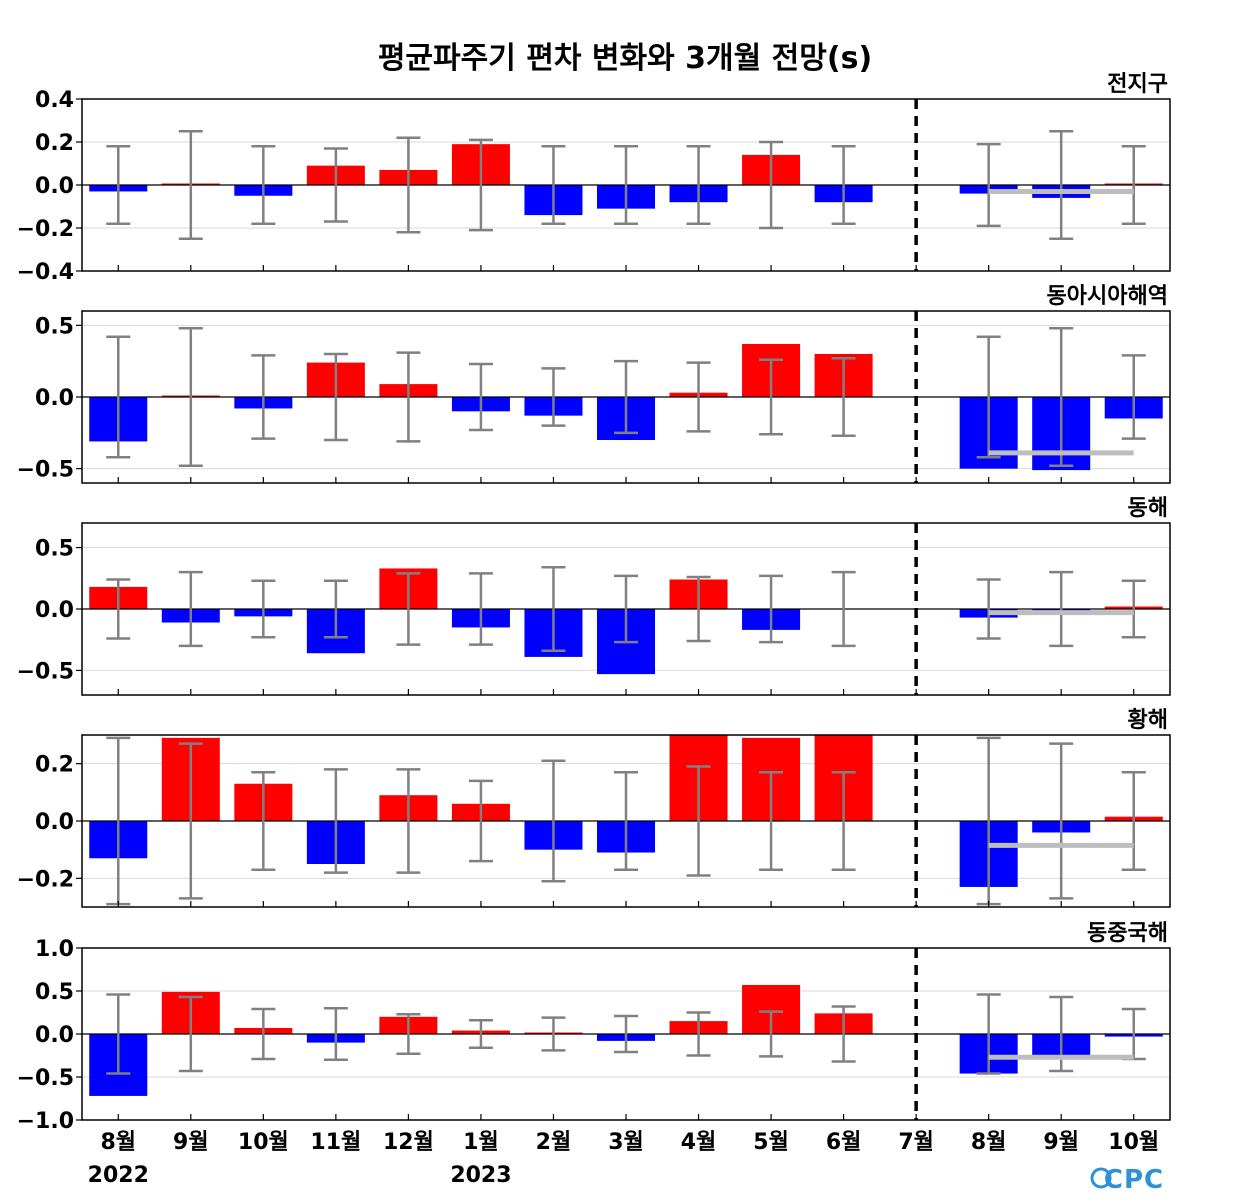 This screenshot has height=1200, width=1250. I want to click on region-label: 동아시아해역, so click(1107, 296).